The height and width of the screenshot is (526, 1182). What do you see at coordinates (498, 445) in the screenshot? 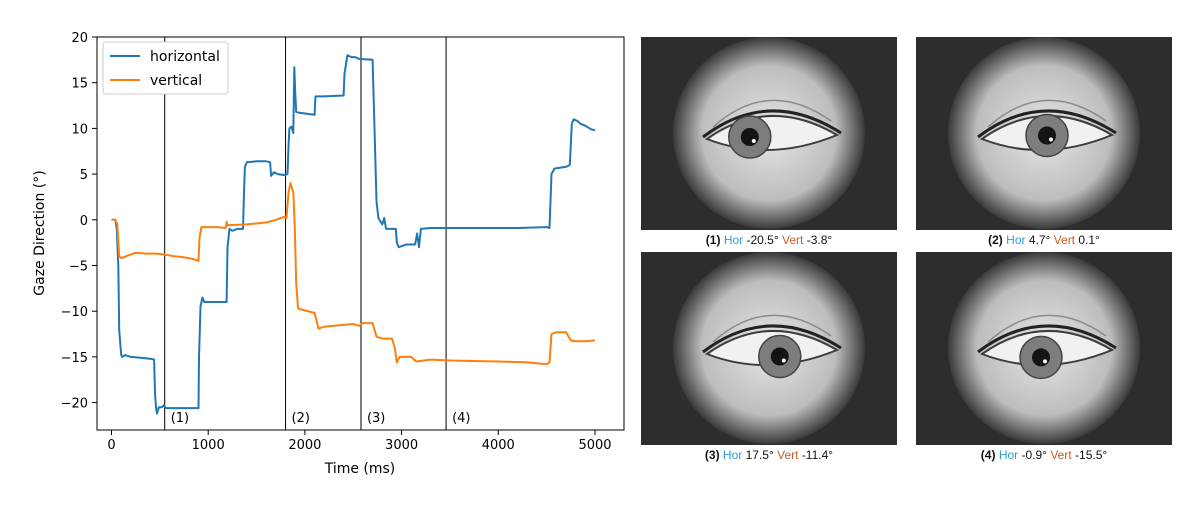
I see `x-tick-label: 4000` at bounding box center [498, 445].